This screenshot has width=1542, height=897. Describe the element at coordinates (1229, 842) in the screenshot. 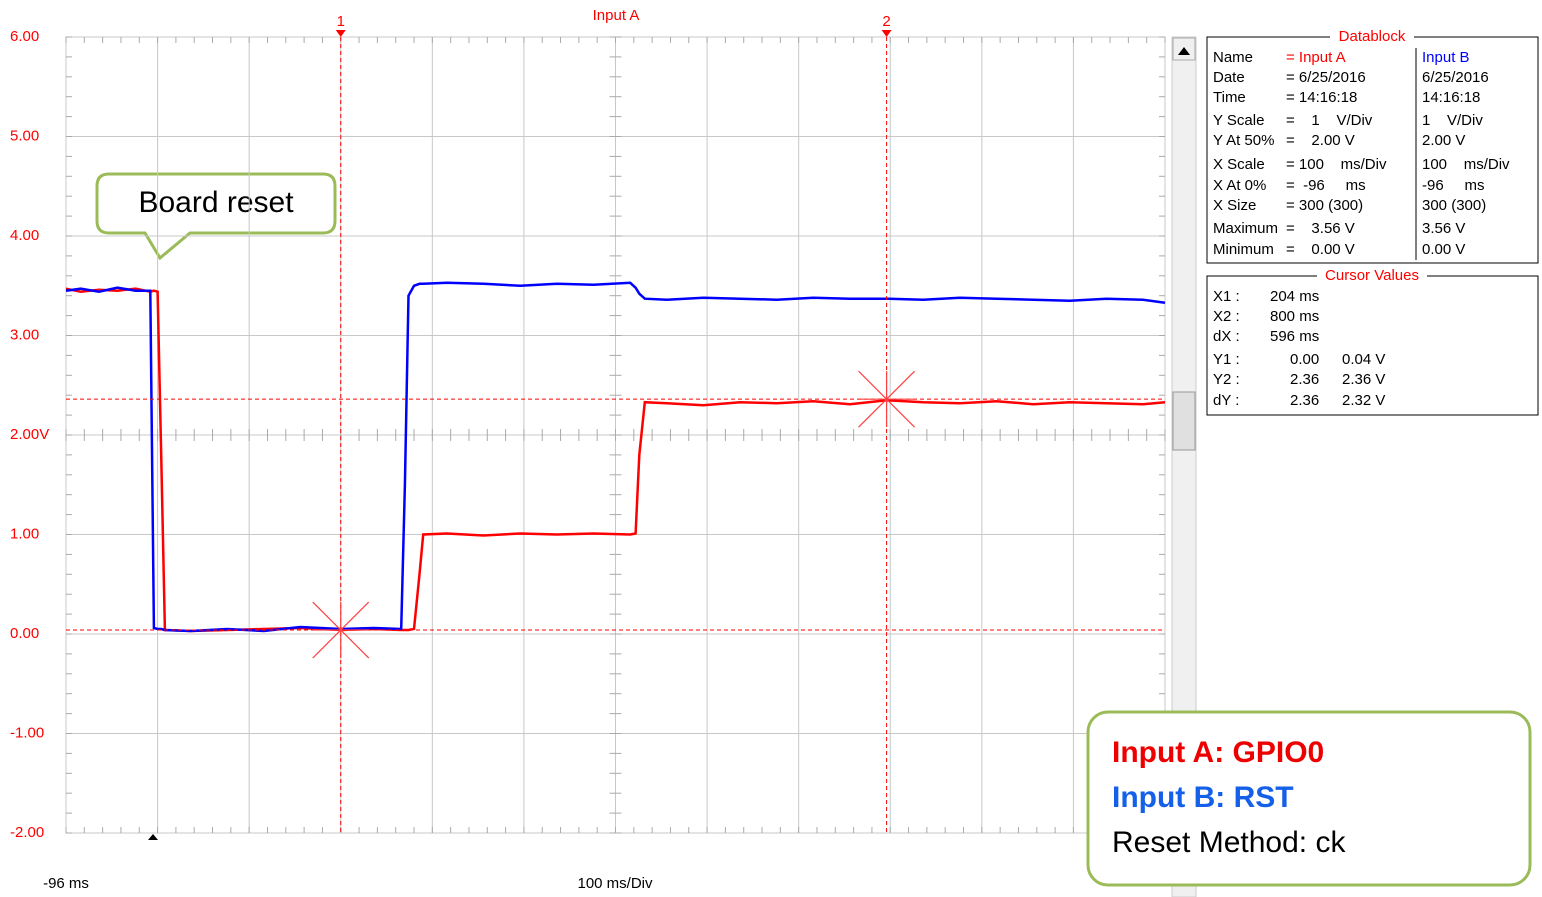

I see `note-text: Reset Method: ck` at that location.